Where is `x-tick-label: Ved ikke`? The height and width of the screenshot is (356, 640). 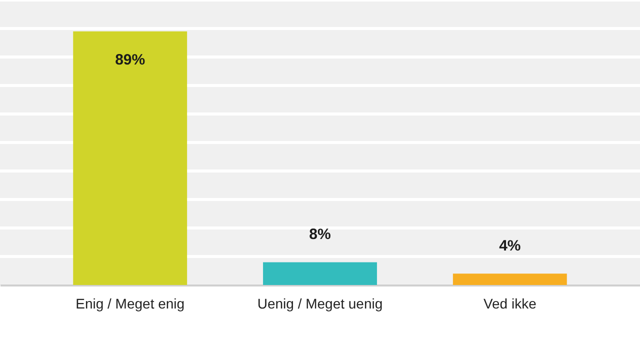
x-tick-label: Ved ikke is located at coordinates (510, 304).